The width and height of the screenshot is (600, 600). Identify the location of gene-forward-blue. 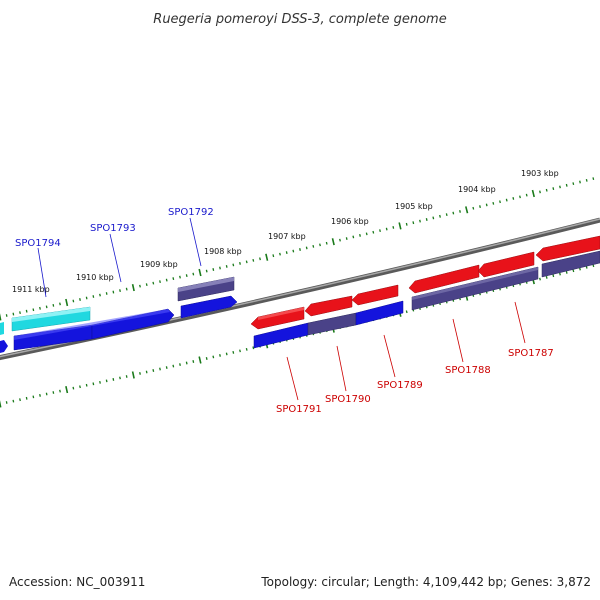
(209, 307).